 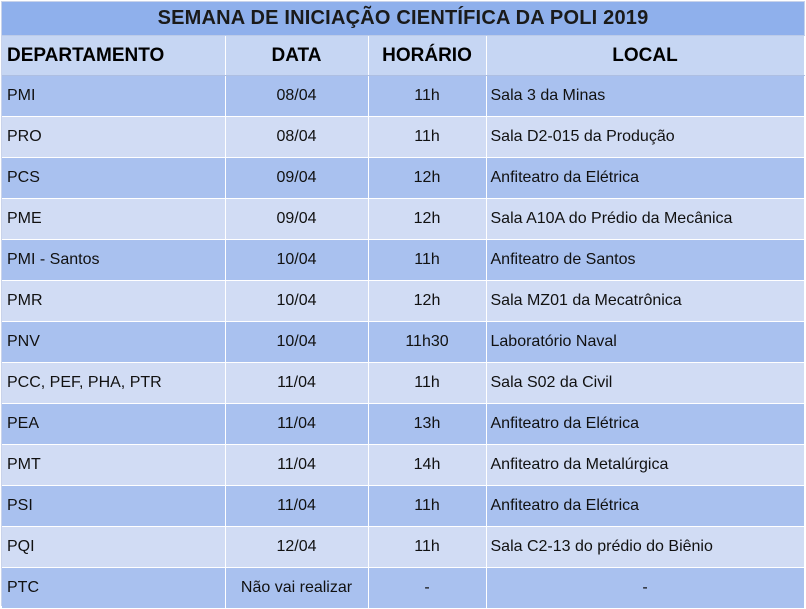 I want to click on cell-departamento: PQI, so click(x=114, y=547).